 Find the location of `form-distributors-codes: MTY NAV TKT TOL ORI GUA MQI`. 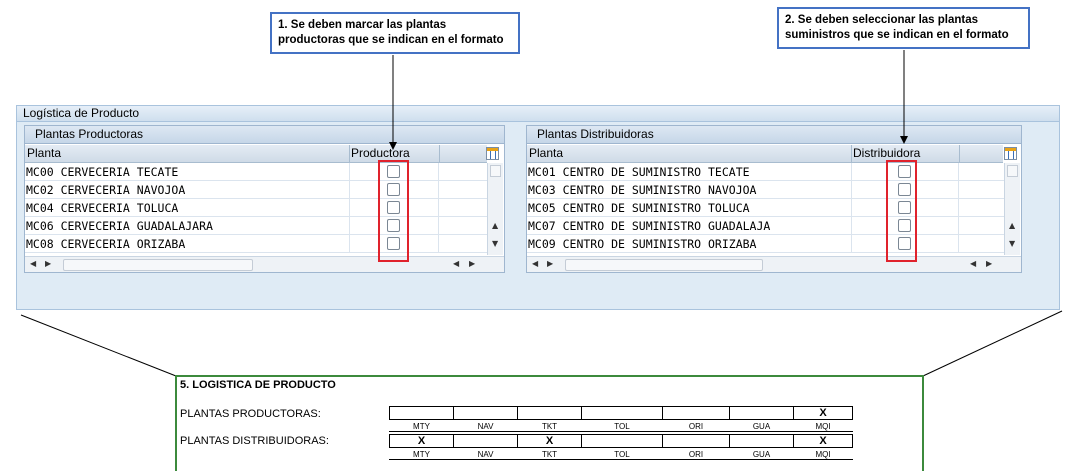

form-distributors-codes: MTY NAV TKT TOL ORI GUA MQI is located at coordinates (621, 454).